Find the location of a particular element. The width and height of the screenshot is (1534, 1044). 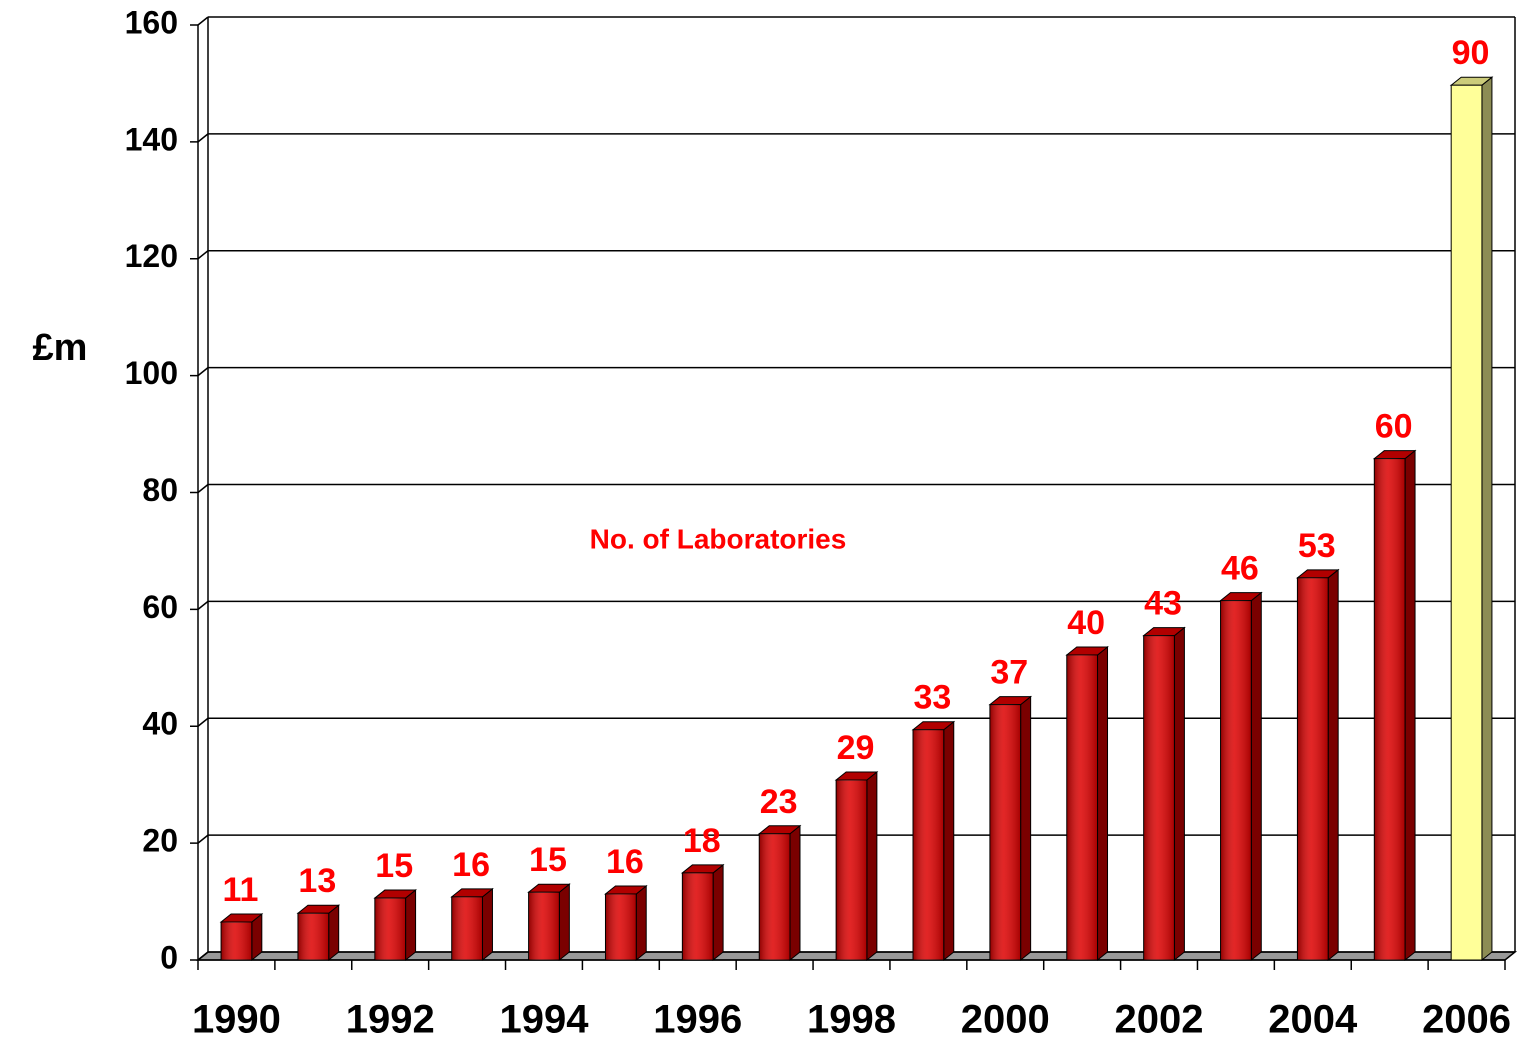

y-tick-label: 160 is located at coordinates (151, 22).